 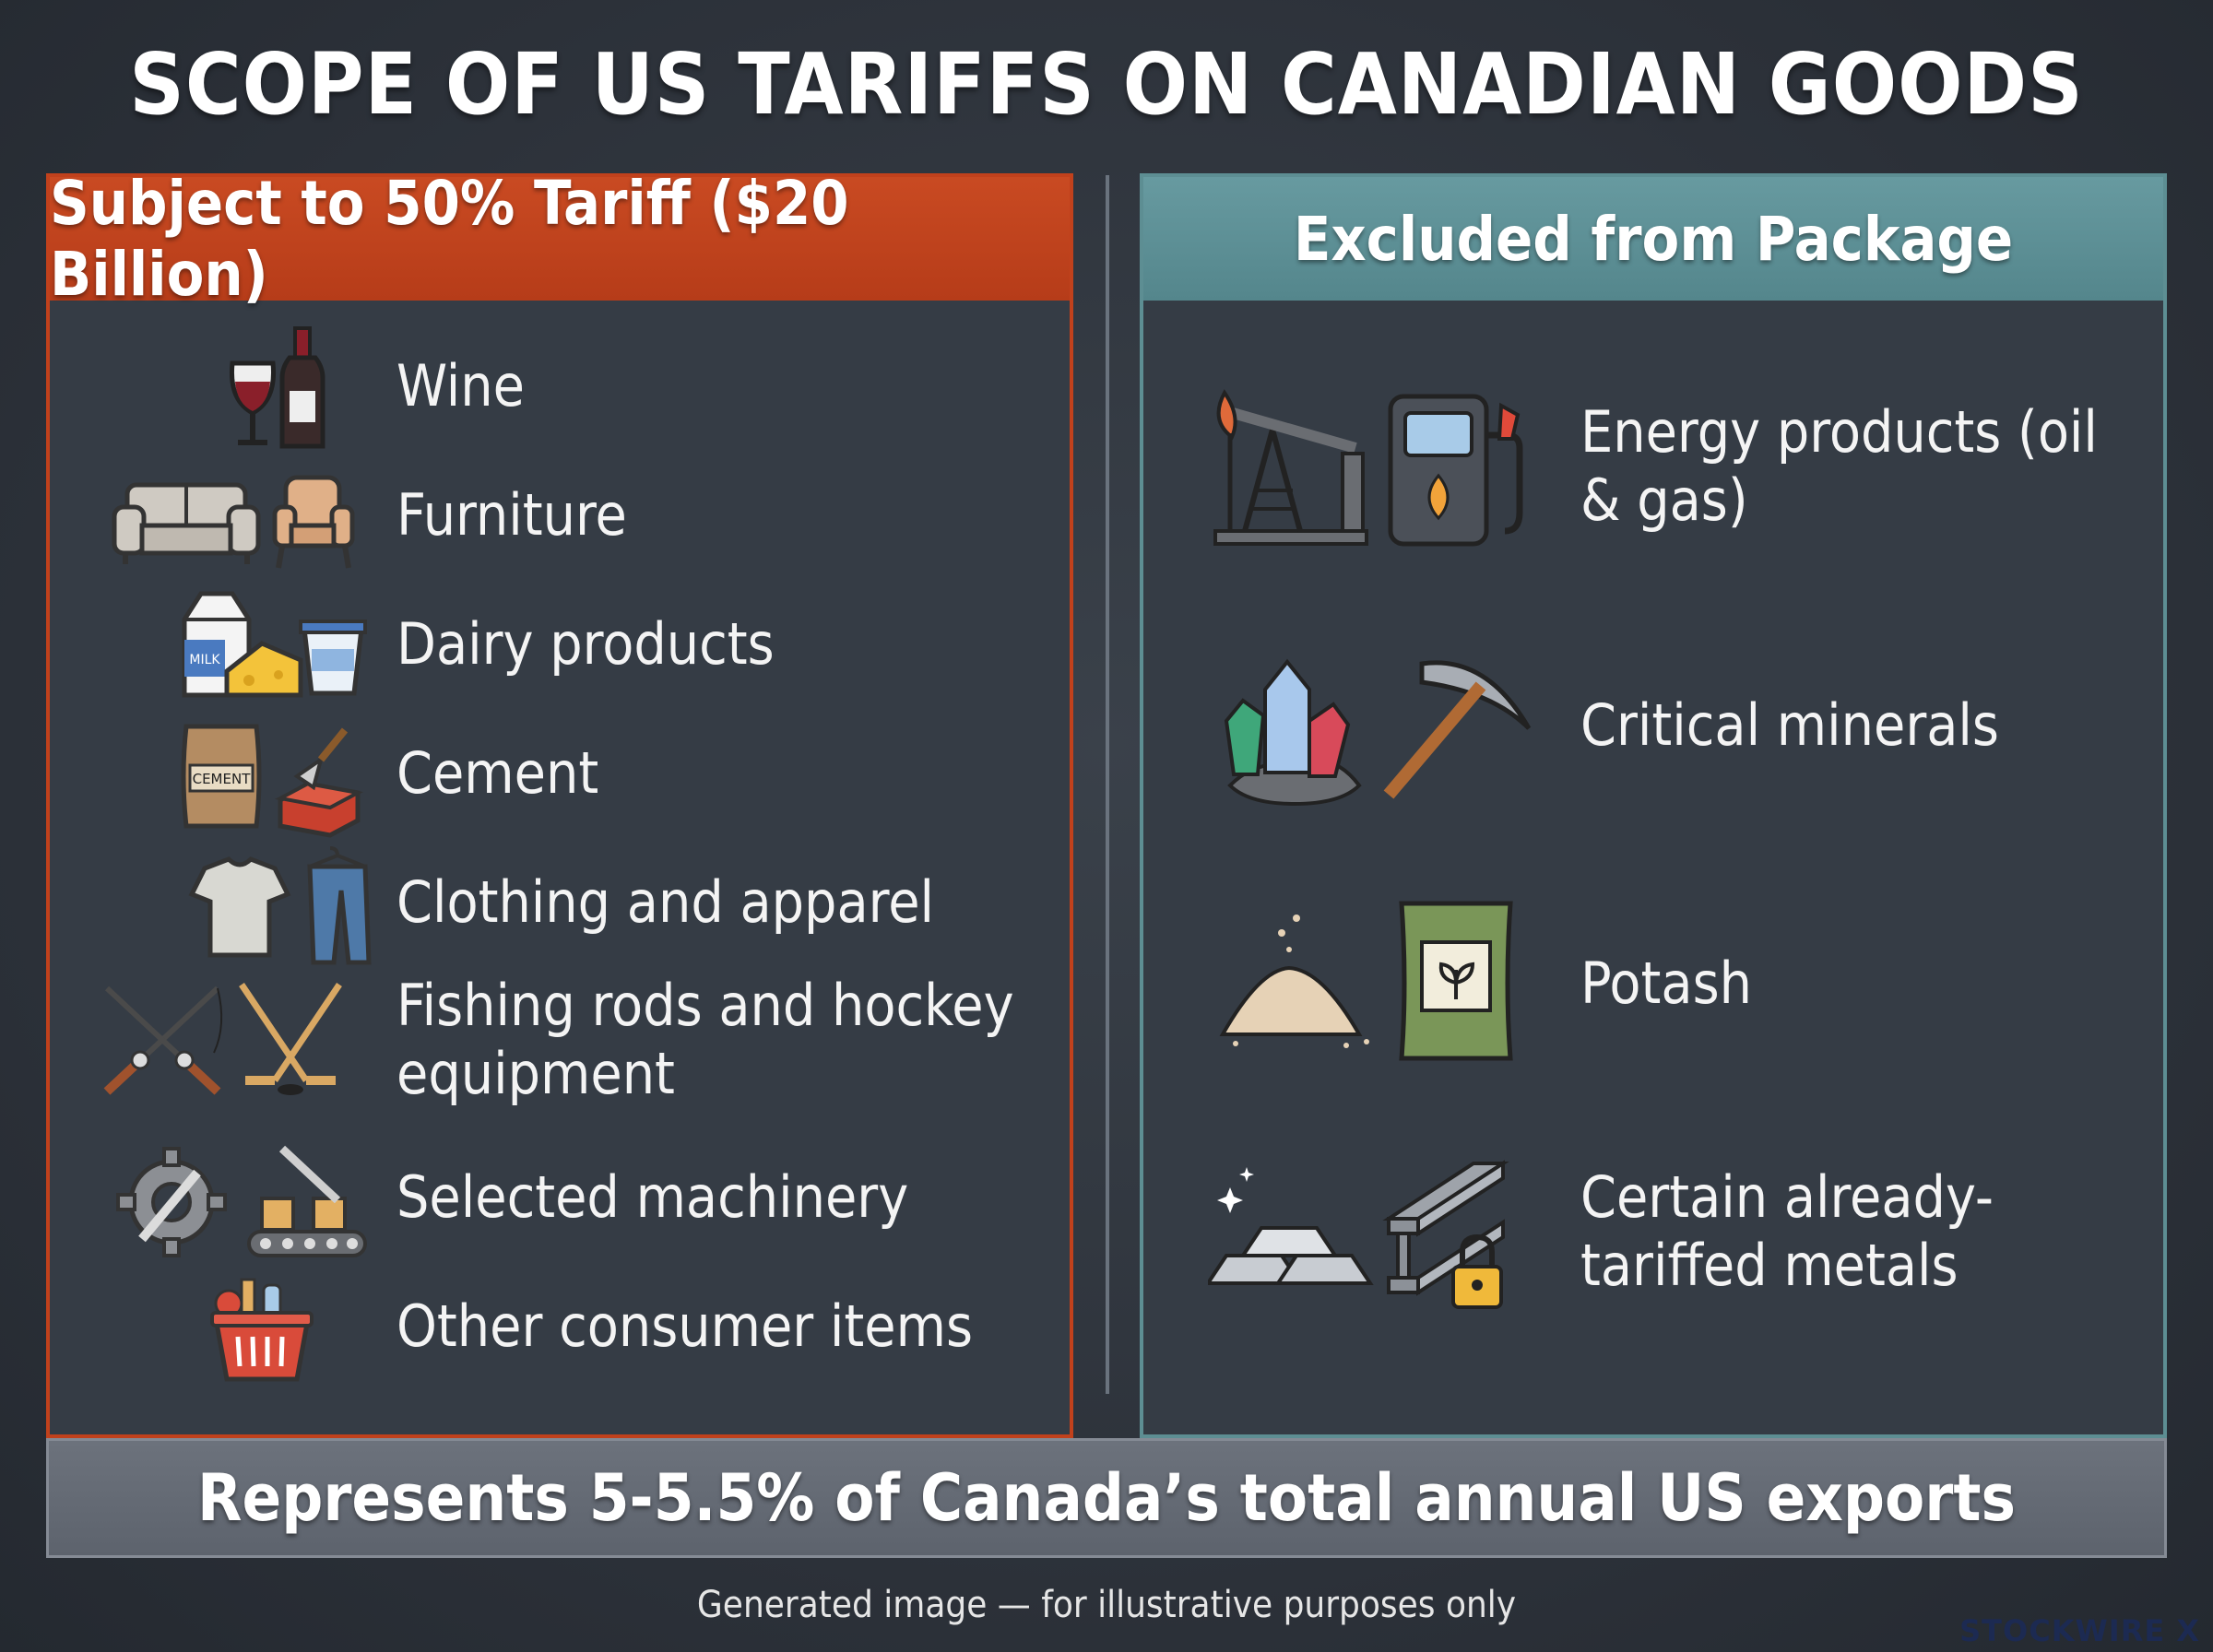 What do you see at coordinates (339, 905) in the screenshot?
I see `jeans-icon` at bounding box center [339, 905].